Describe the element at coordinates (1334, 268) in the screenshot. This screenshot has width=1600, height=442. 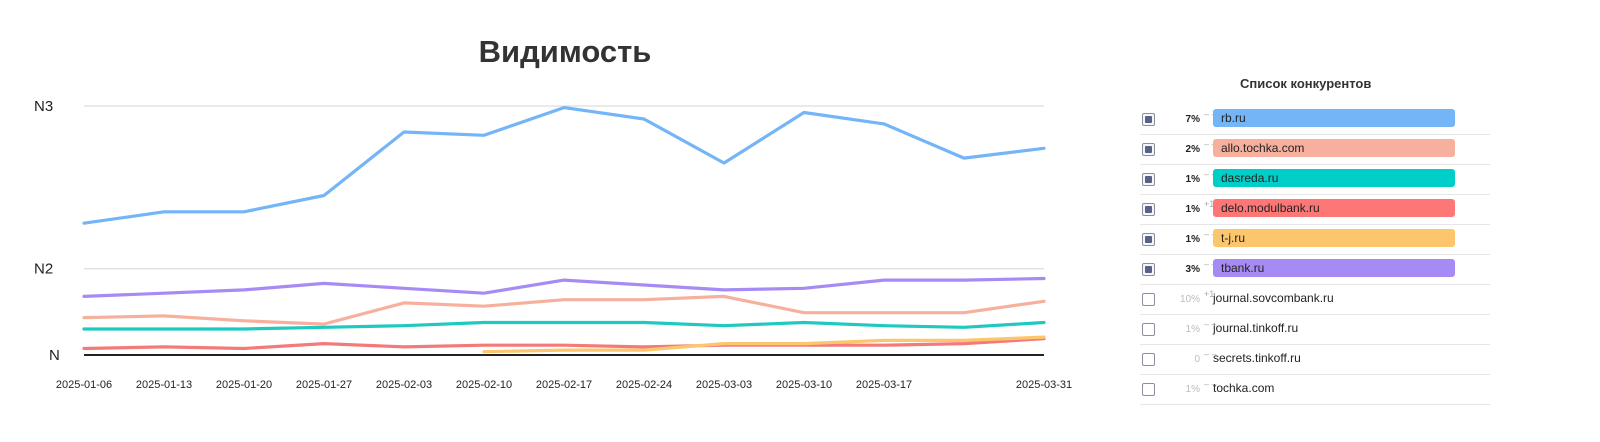
I see `competitor-name: tbank.ru` at that location.